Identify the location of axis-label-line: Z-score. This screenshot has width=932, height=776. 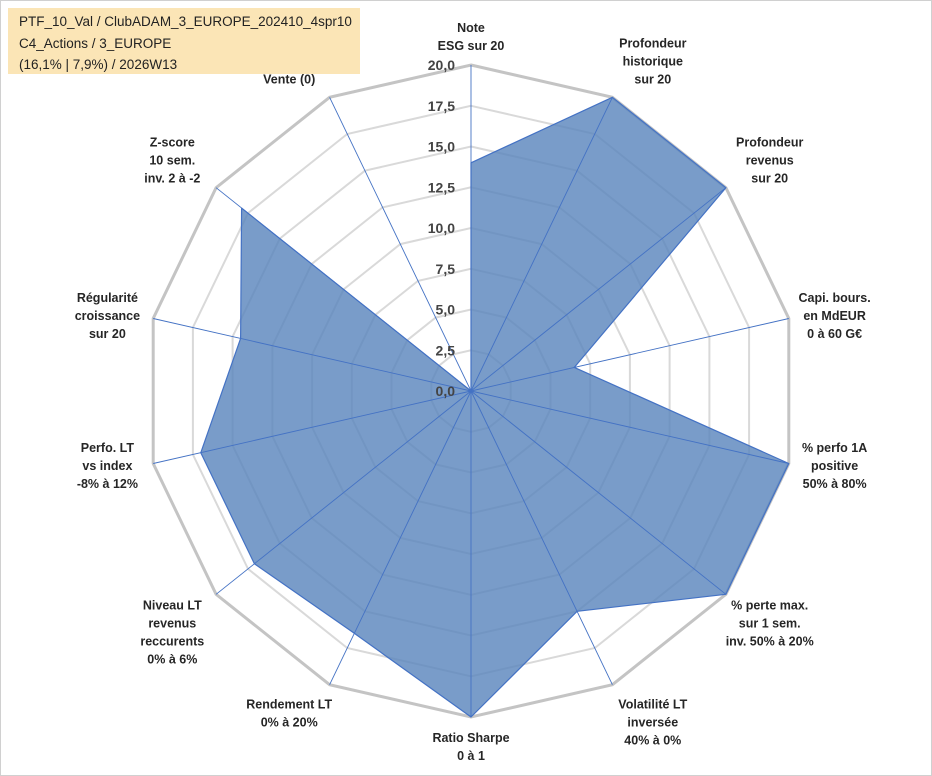
(172, 143).